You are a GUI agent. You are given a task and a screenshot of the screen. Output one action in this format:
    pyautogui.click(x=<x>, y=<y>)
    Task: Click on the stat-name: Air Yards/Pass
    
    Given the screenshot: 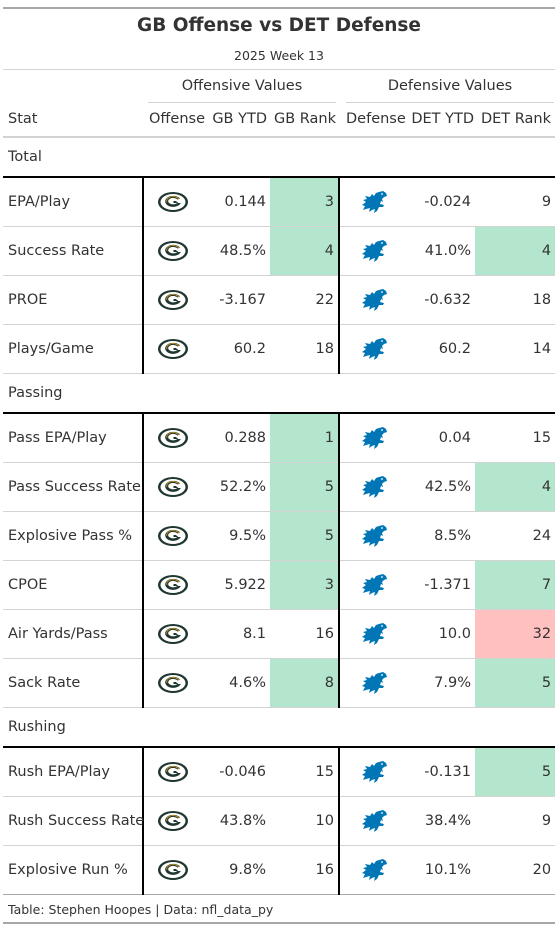 What is the action you would take?
    pyautogui.click(x=73, y=634)
    